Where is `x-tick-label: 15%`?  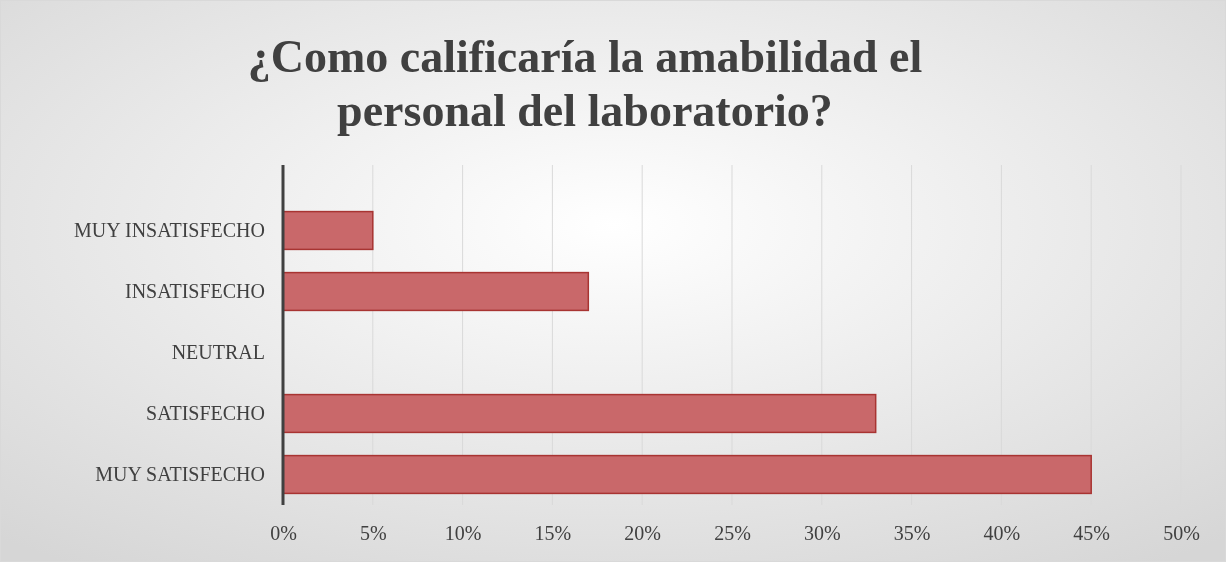 x-tick-label: 15% is located at coordinates (553, 533).